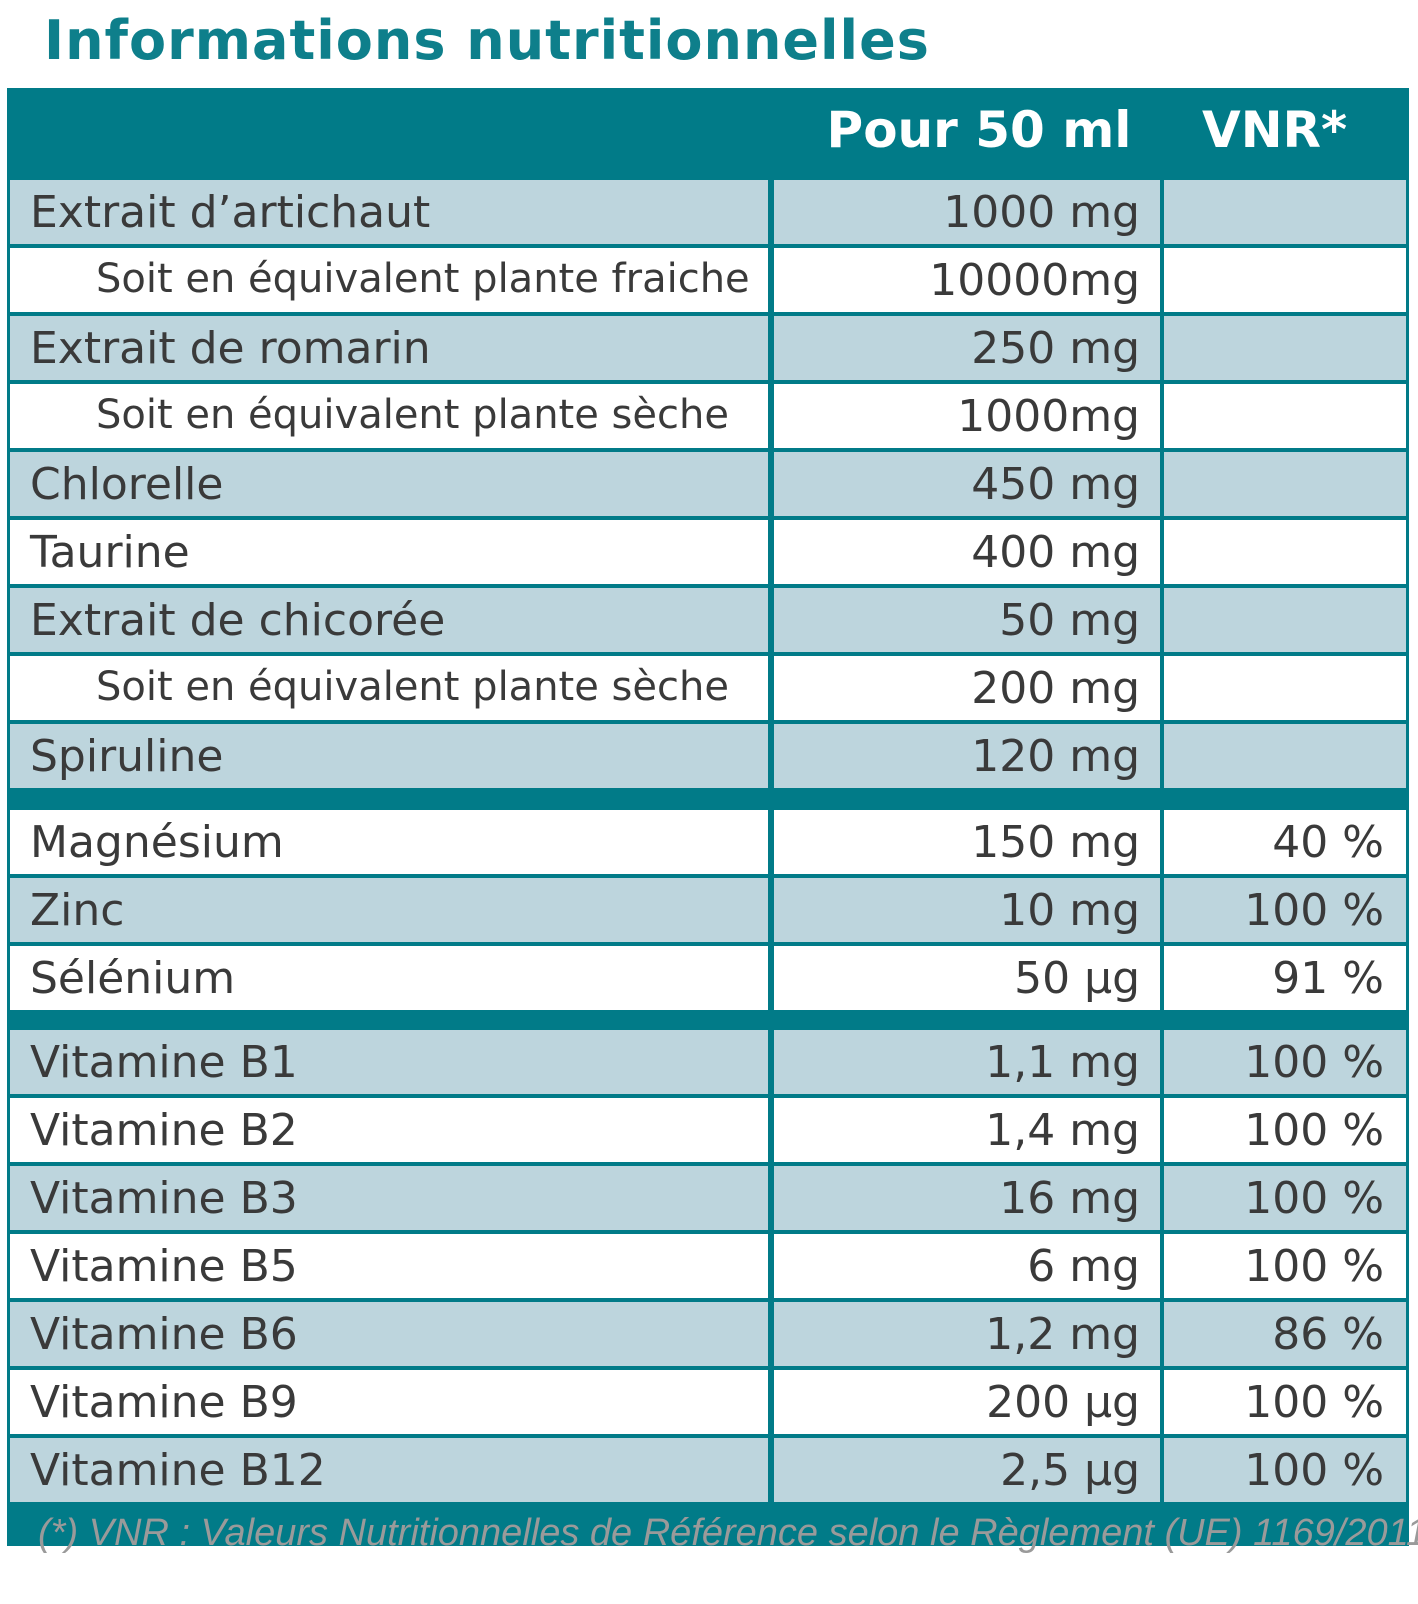 This screenshot has height=1604, width=1418. I want to click on header-vnr: VNR*, so click(1275, 130).